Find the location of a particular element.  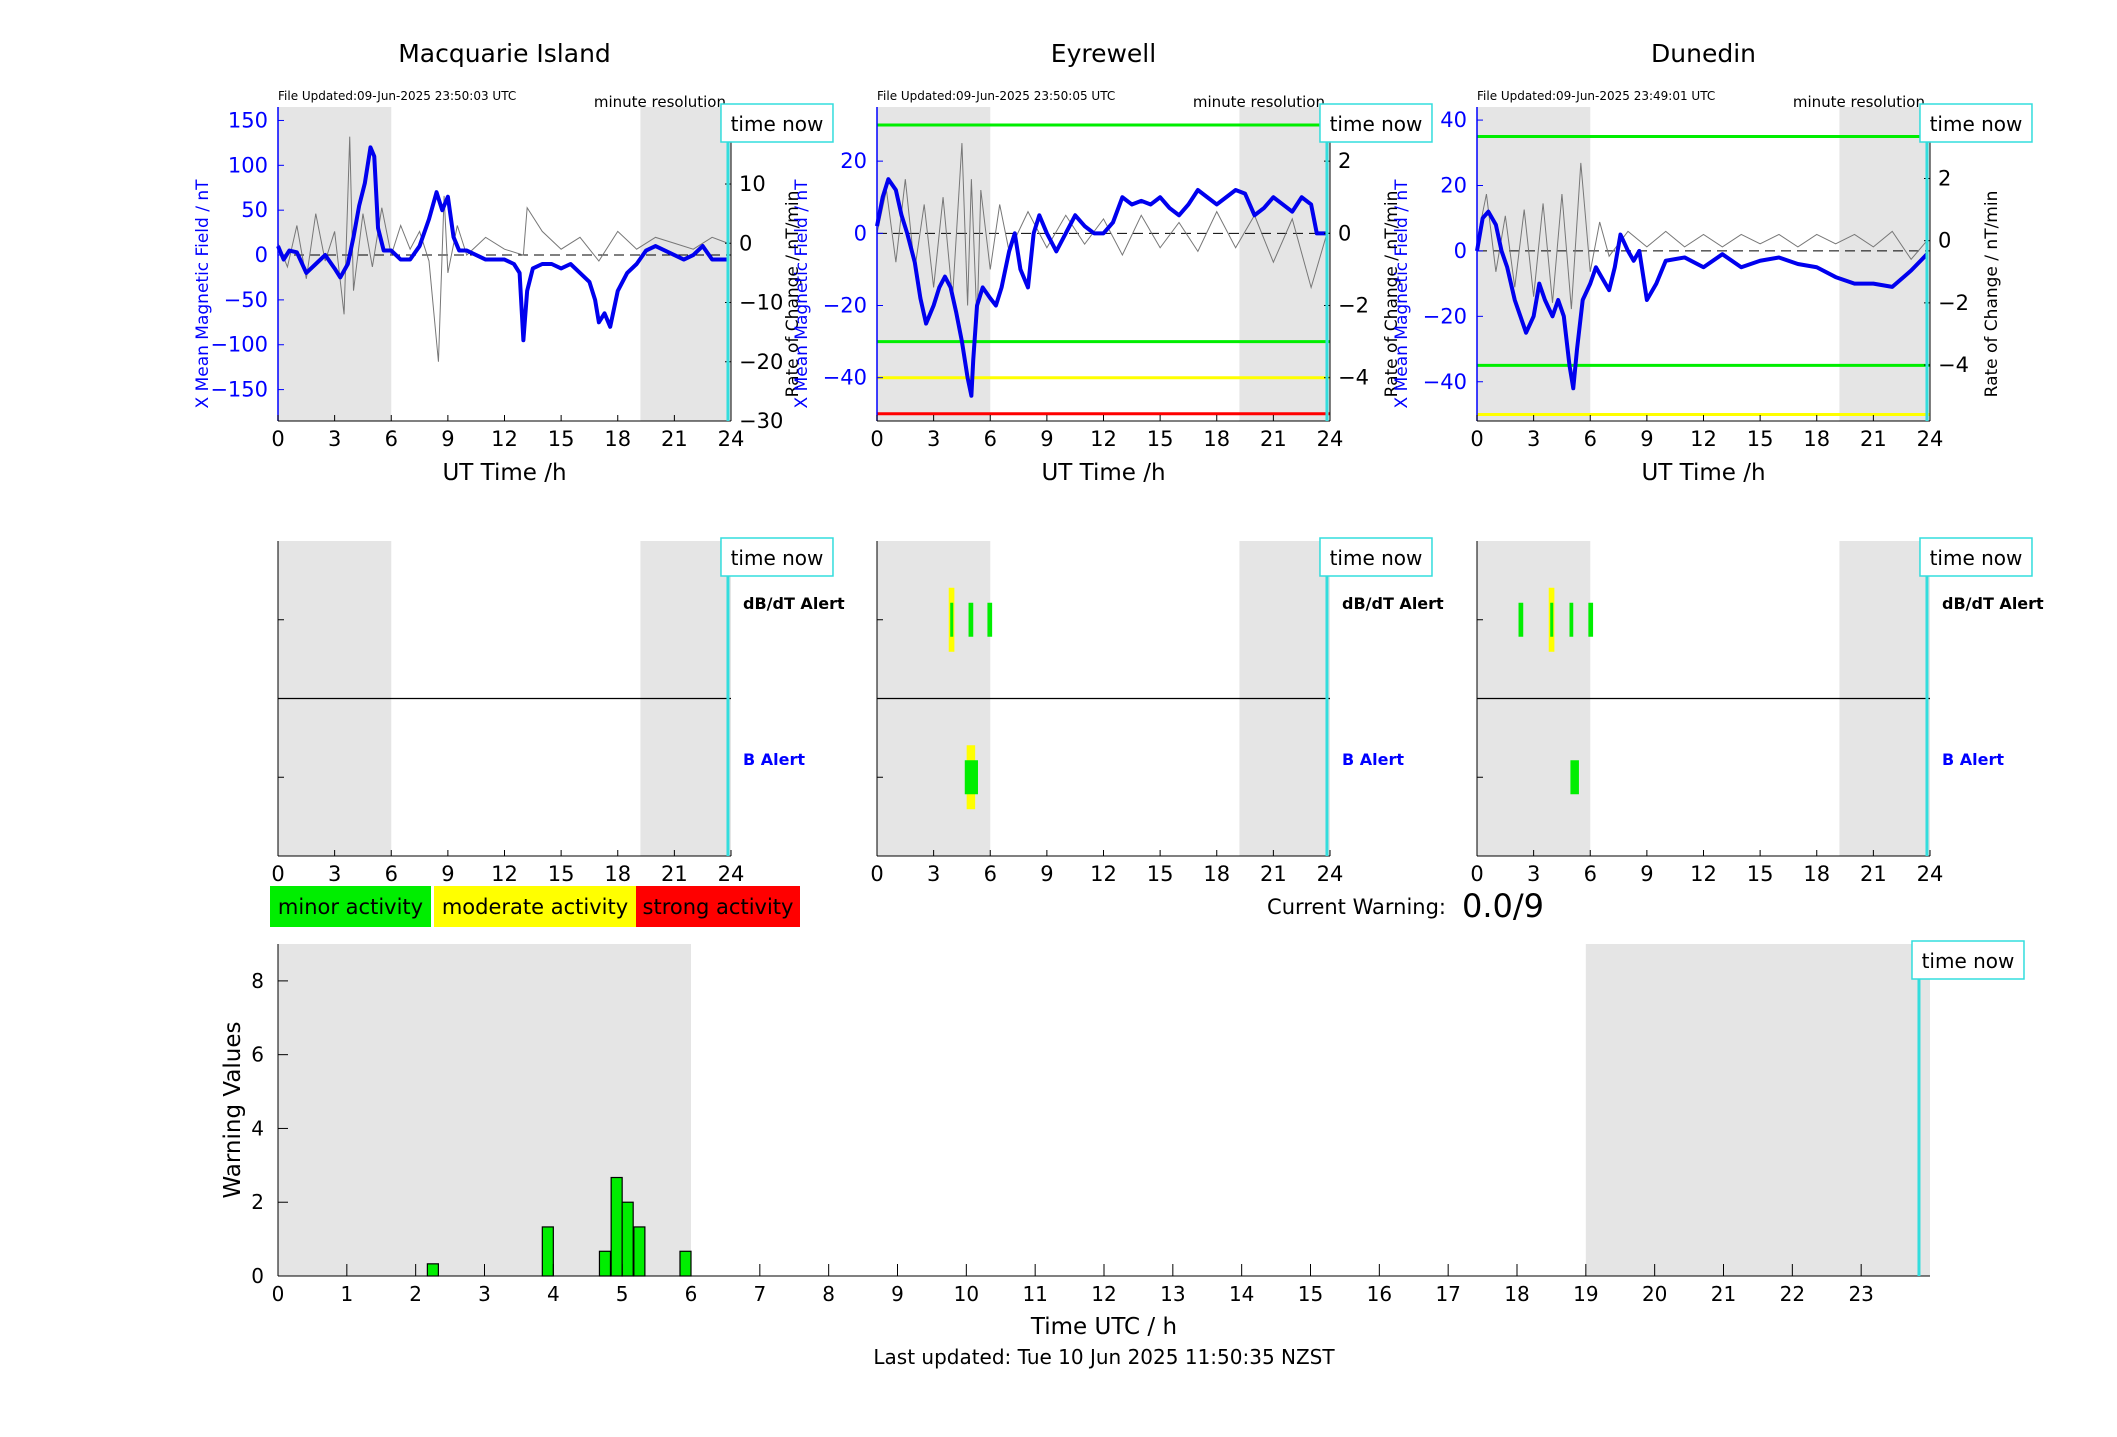

mag-panel-2-ytick-right-label-3: 2 is located at coordinates (1944, 179).